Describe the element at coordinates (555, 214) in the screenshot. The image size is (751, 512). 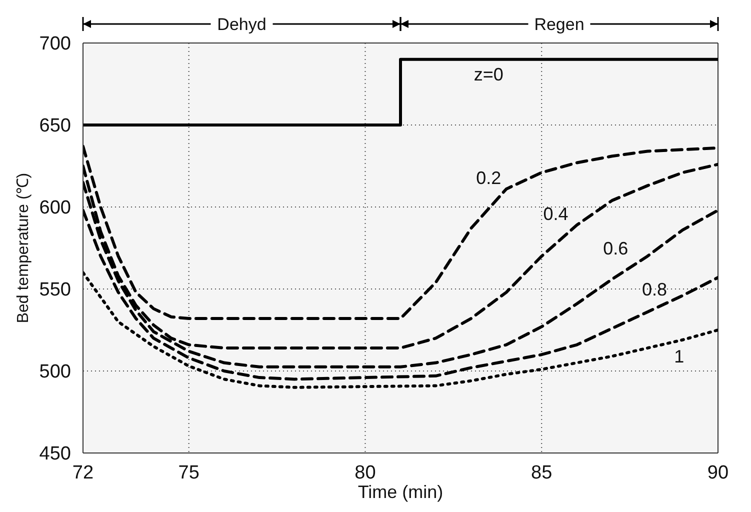
I see `series-label: 0.4` at that location.